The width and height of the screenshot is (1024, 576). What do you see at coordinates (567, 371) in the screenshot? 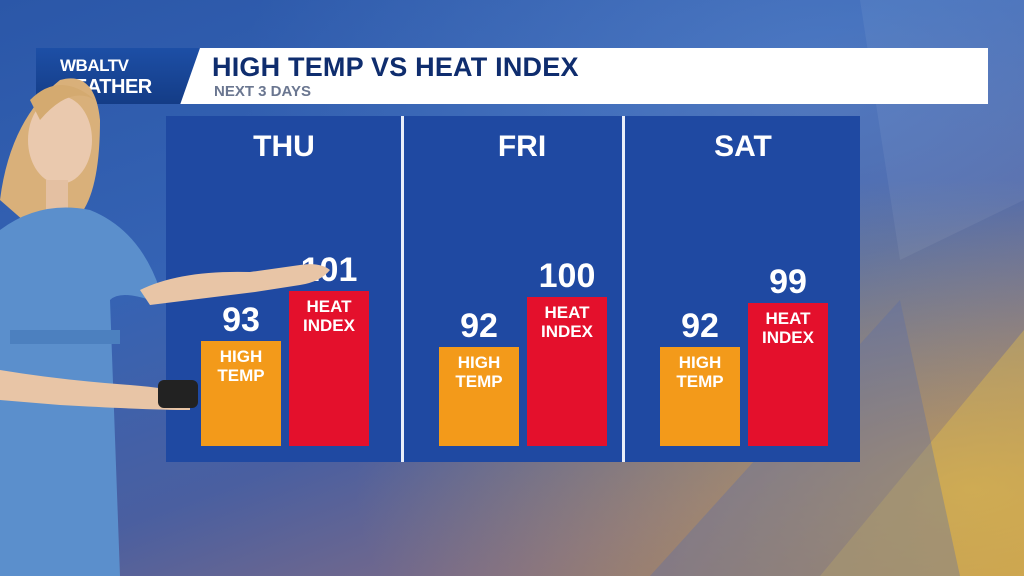
I see `heat-index-bar-fri` at bounding box center [567, 371].